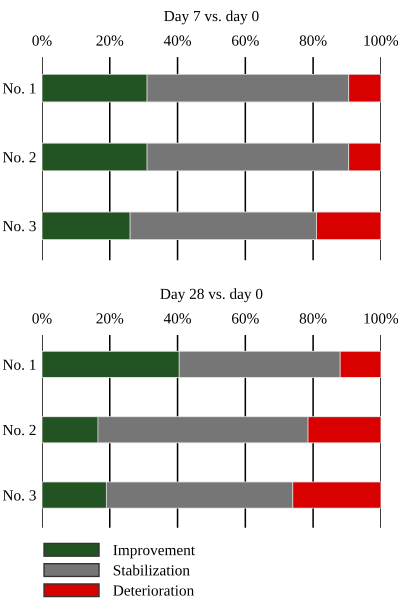 This screenshot has height=608, width=398. What do you see at coordinates (211, 295) in the screenshot?
I see `chart-title: Day 28 vs. day 0` at bounding box center [211, 295].